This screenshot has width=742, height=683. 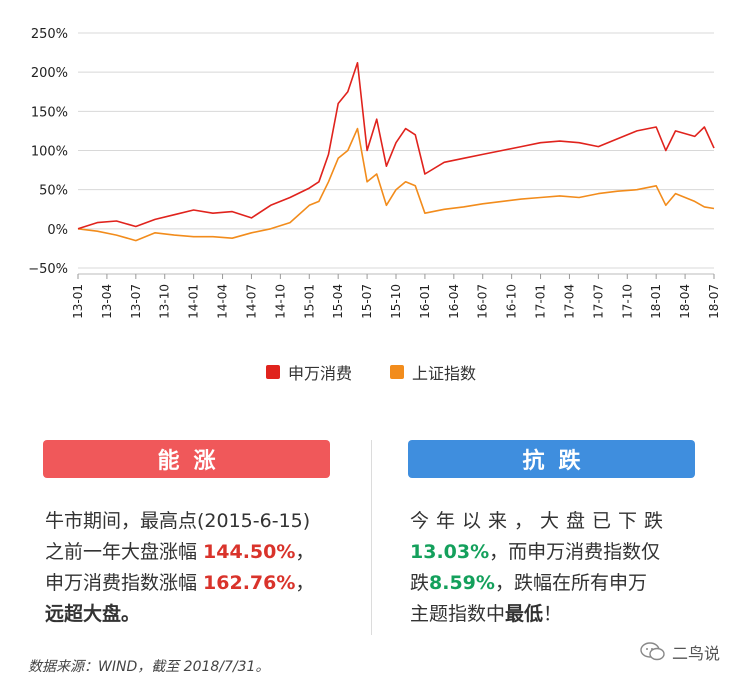 What do you see at coordinates (338, 301) in the screenshot?
I see `x-tick-label: 15-04` at bounding box center [338, 301].